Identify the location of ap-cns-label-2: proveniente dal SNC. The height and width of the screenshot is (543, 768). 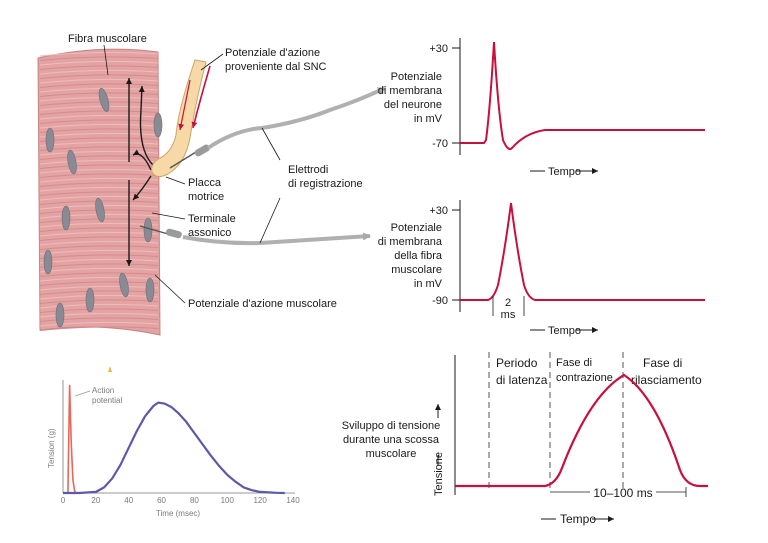
(276, 67).